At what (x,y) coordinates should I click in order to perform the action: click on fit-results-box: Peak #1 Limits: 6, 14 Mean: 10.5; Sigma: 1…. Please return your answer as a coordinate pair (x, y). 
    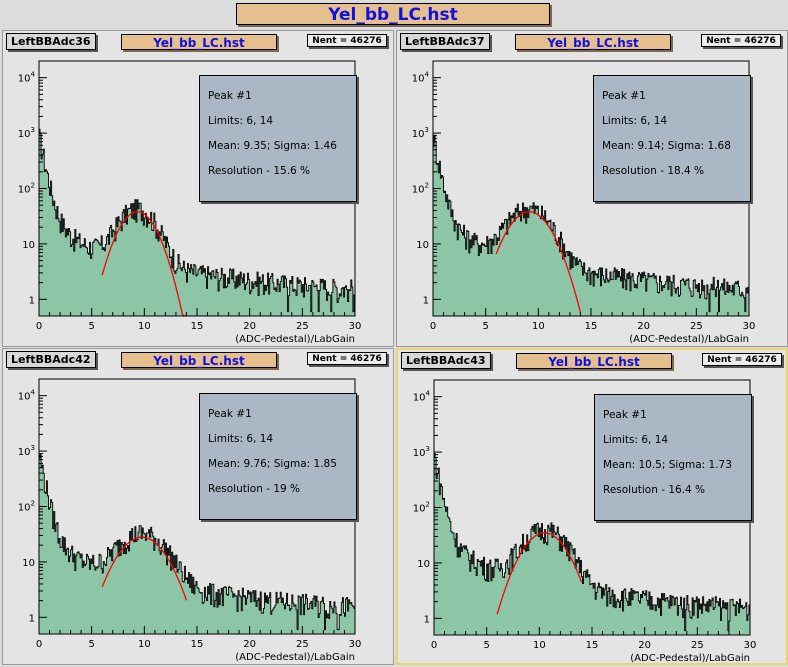
    Looking at the image, I should click on (673, 457).